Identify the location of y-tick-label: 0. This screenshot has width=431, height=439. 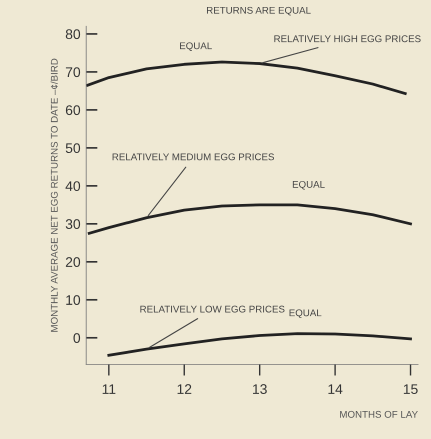
(76, 338).